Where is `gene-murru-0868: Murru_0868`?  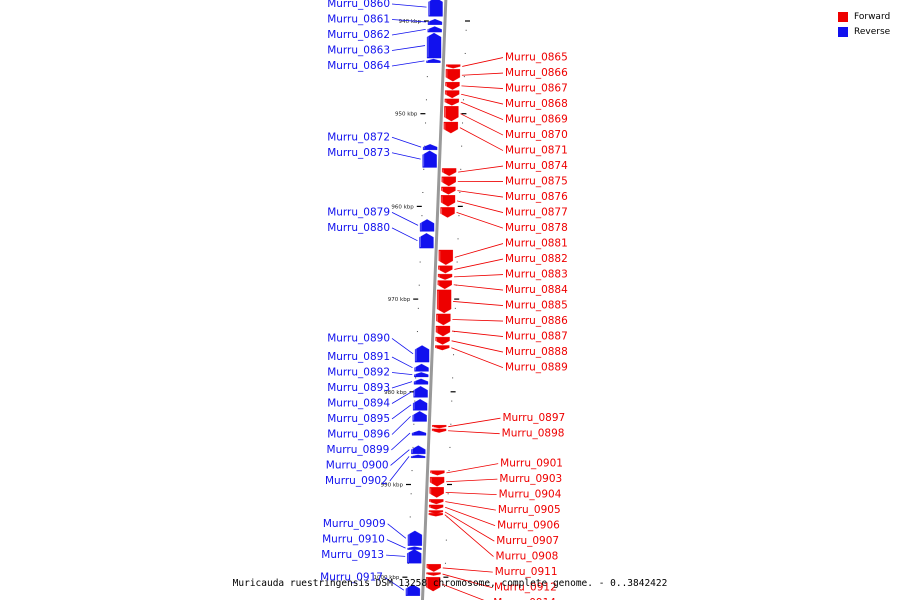
gene-murru-0868: Murru_0868 is located at coordinates (506, 100).